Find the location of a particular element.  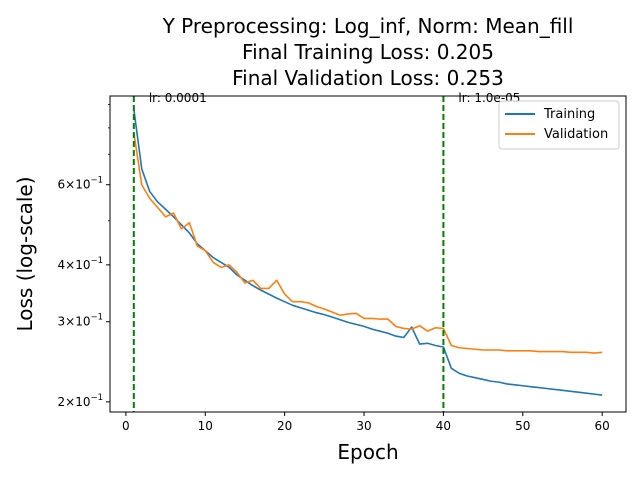

x-tick-label: 30 is located at coordinates (363, 426).